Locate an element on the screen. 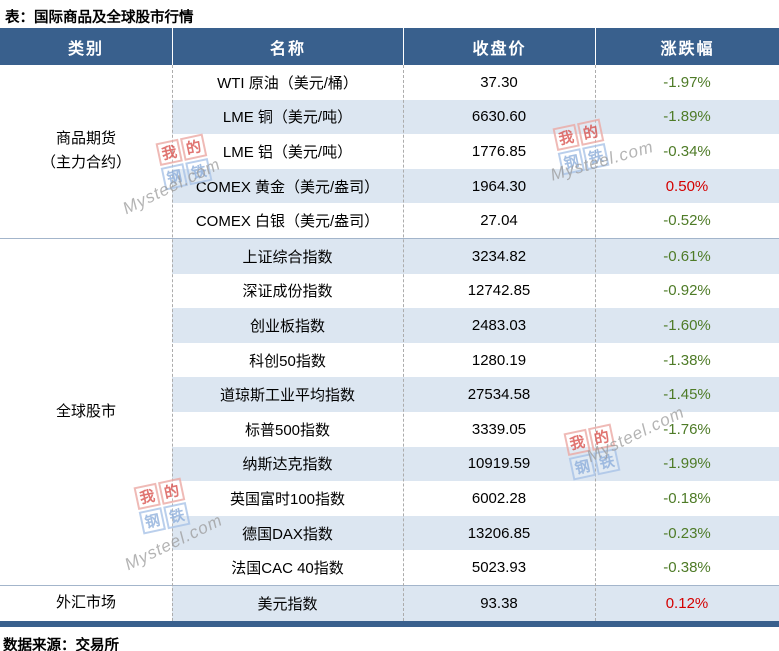  change-cell: -1.89% is located at coordinates (687, 117).